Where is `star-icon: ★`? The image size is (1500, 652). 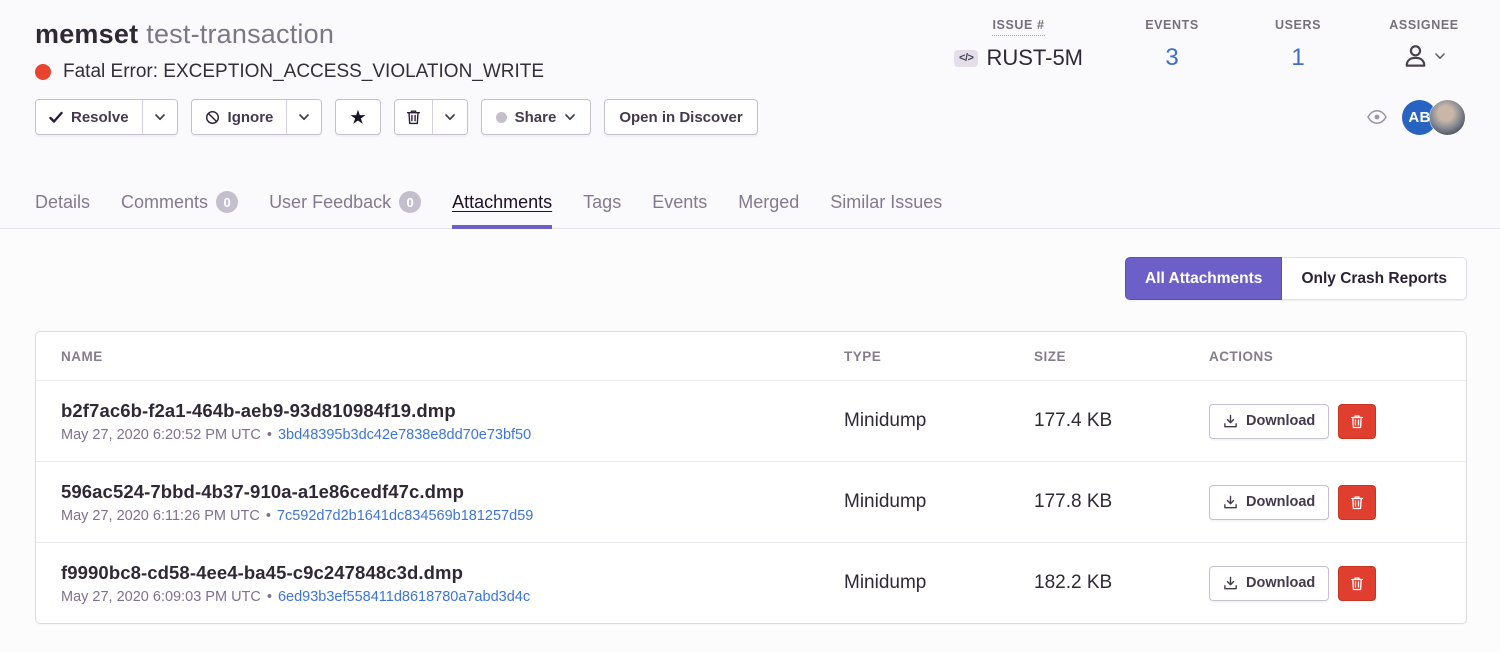
star-icon: ★ is located at coordinates (358, 117).